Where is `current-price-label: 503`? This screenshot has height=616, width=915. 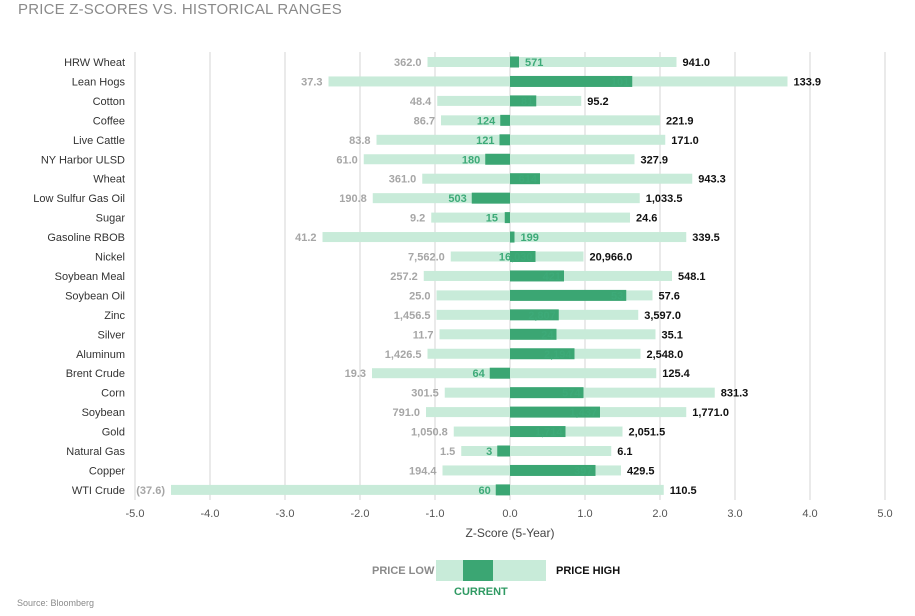 current-price-label: 503 is located at coordinates (457, 199).